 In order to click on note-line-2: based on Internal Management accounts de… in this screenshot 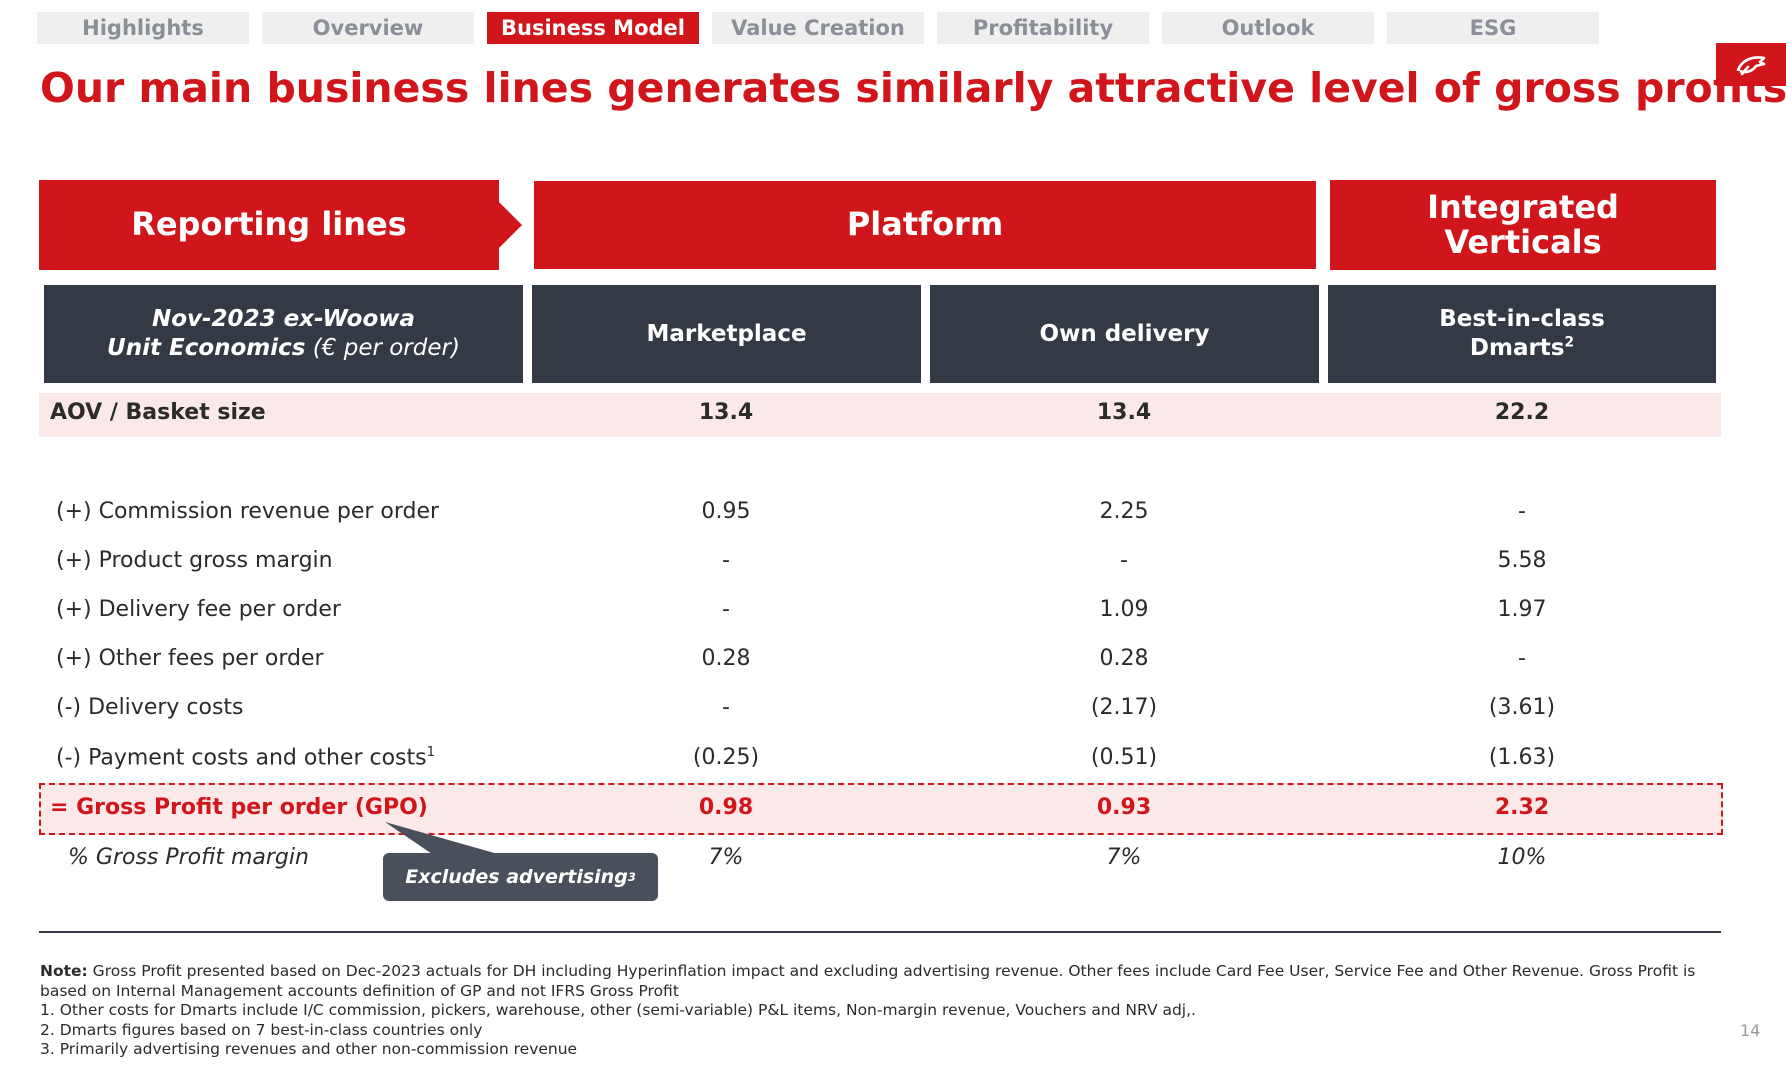, I will do `click(359, 990)`.